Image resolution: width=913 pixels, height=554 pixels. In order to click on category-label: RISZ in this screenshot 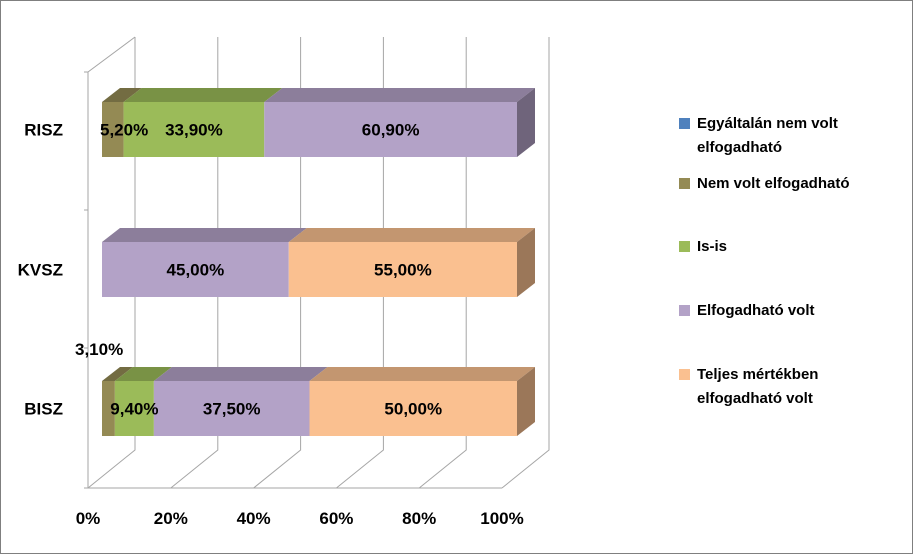, I will do `click(43, 130)`.